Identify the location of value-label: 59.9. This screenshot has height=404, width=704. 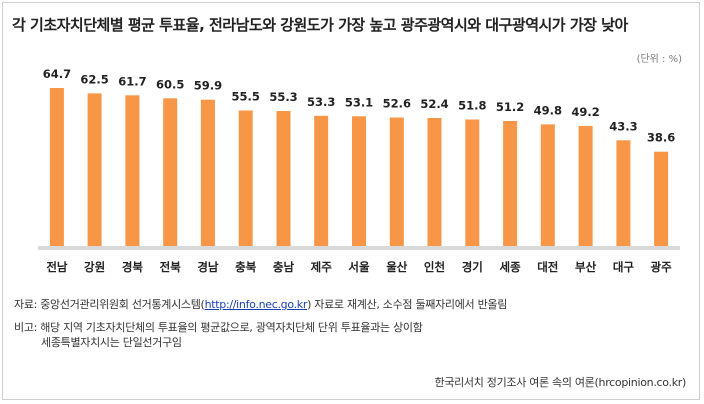
(208, 86).